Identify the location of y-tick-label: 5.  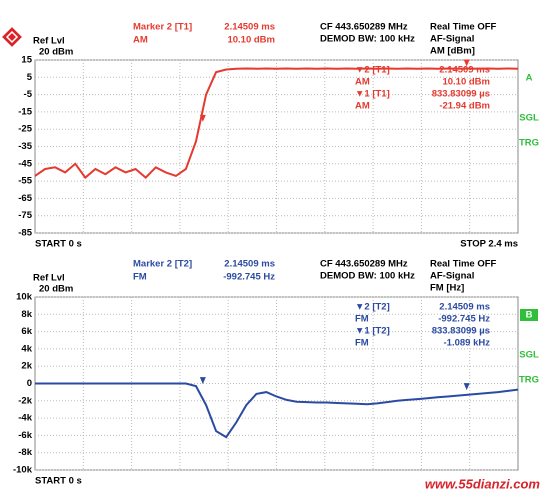
(30, 77).